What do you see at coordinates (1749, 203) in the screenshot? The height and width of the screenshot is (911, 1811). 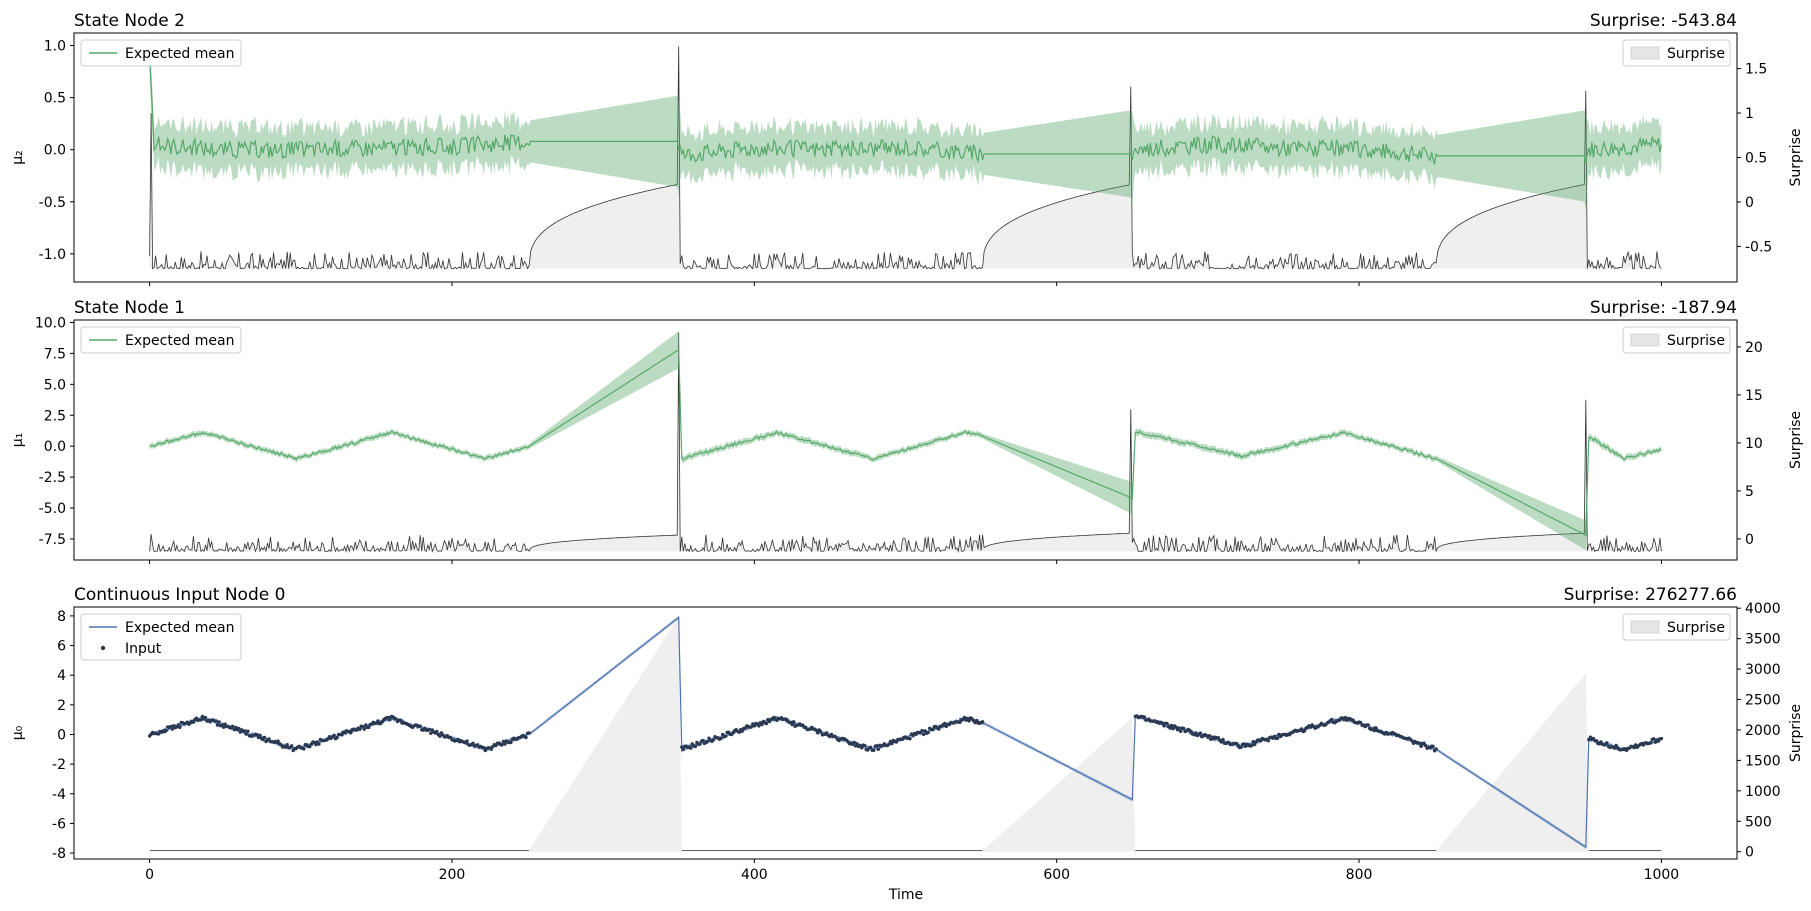 I see `y-right-tick-label: 0` at bounding box center [1749, 203].